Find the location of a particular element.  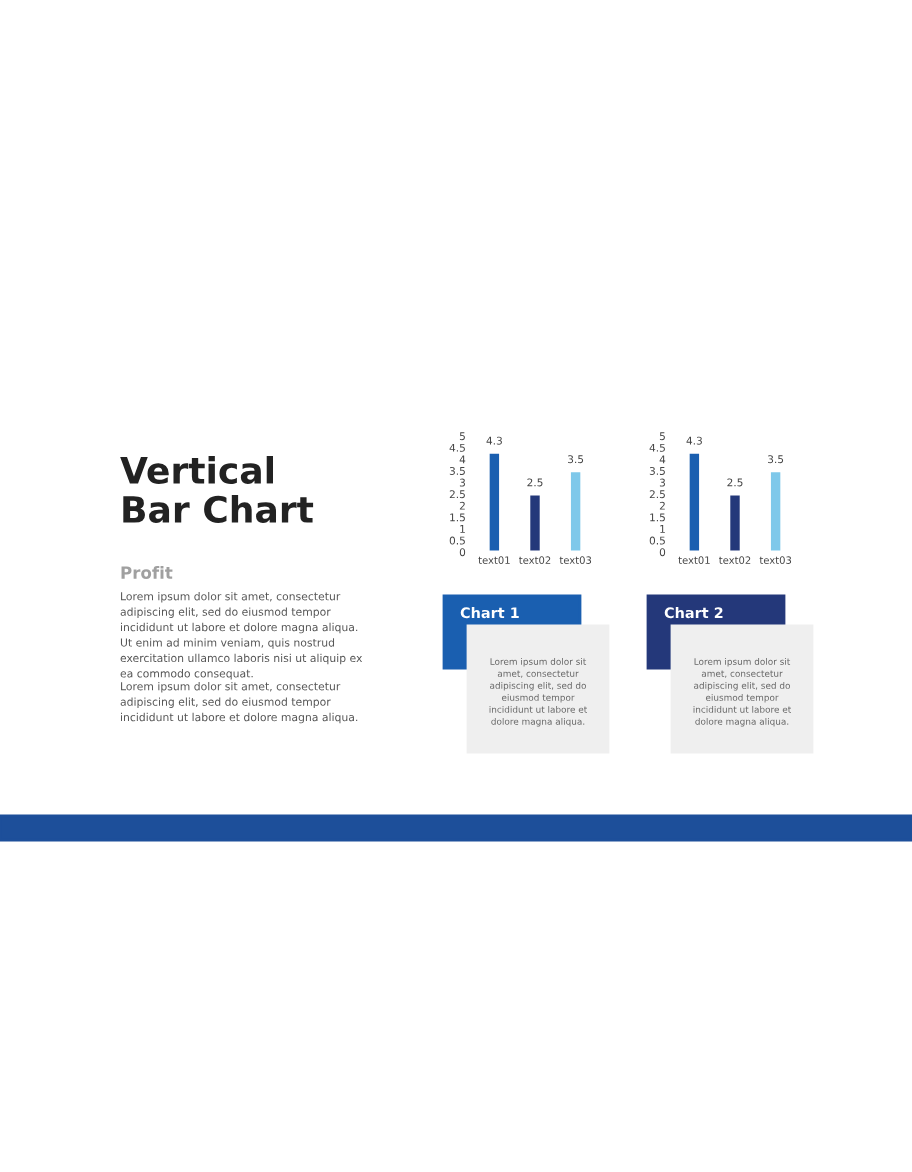

text: Vertical Bar Chart is located at coordinates (217, 490).